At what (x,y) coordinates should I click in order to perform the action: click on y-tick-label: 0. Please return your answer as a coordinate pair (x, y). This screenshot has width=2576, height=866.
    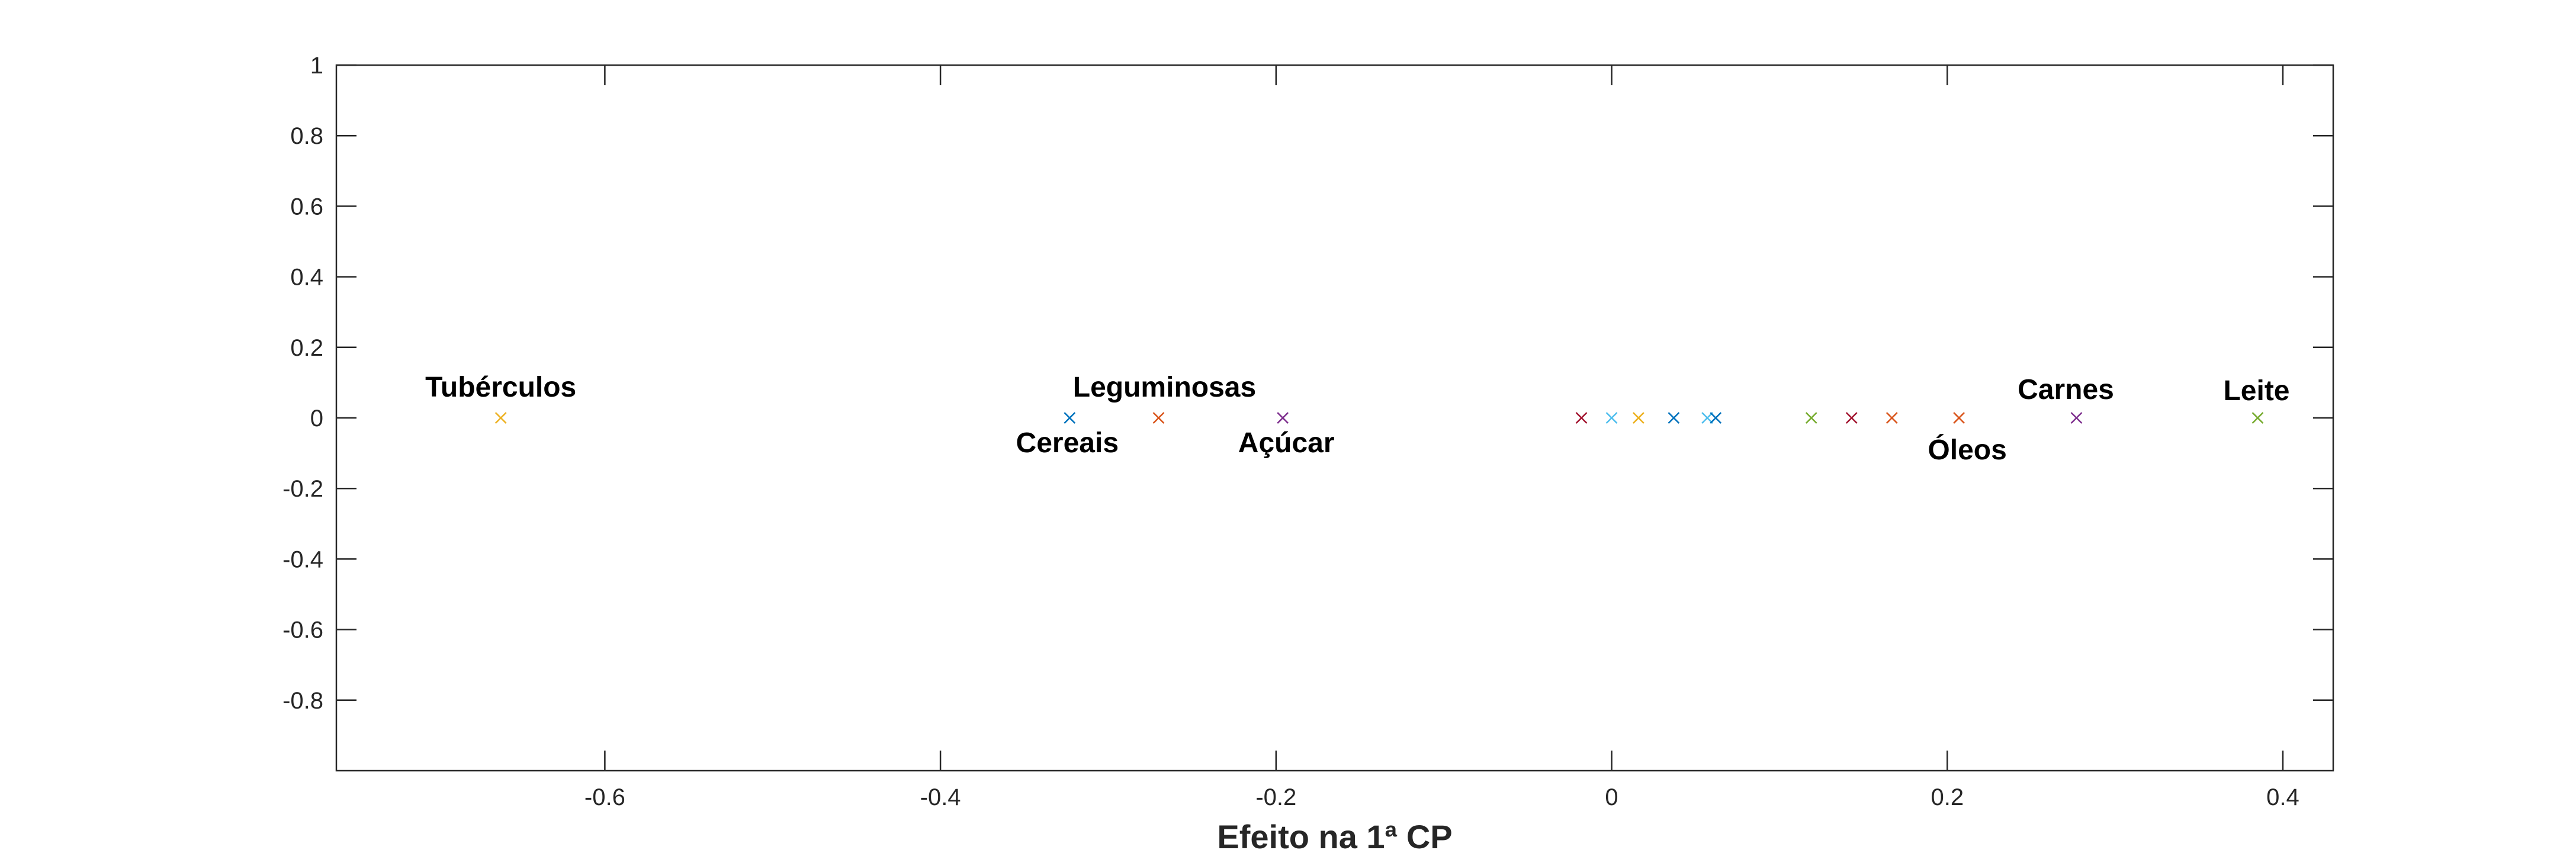
    Looking at the image, I should click on (316, 418).